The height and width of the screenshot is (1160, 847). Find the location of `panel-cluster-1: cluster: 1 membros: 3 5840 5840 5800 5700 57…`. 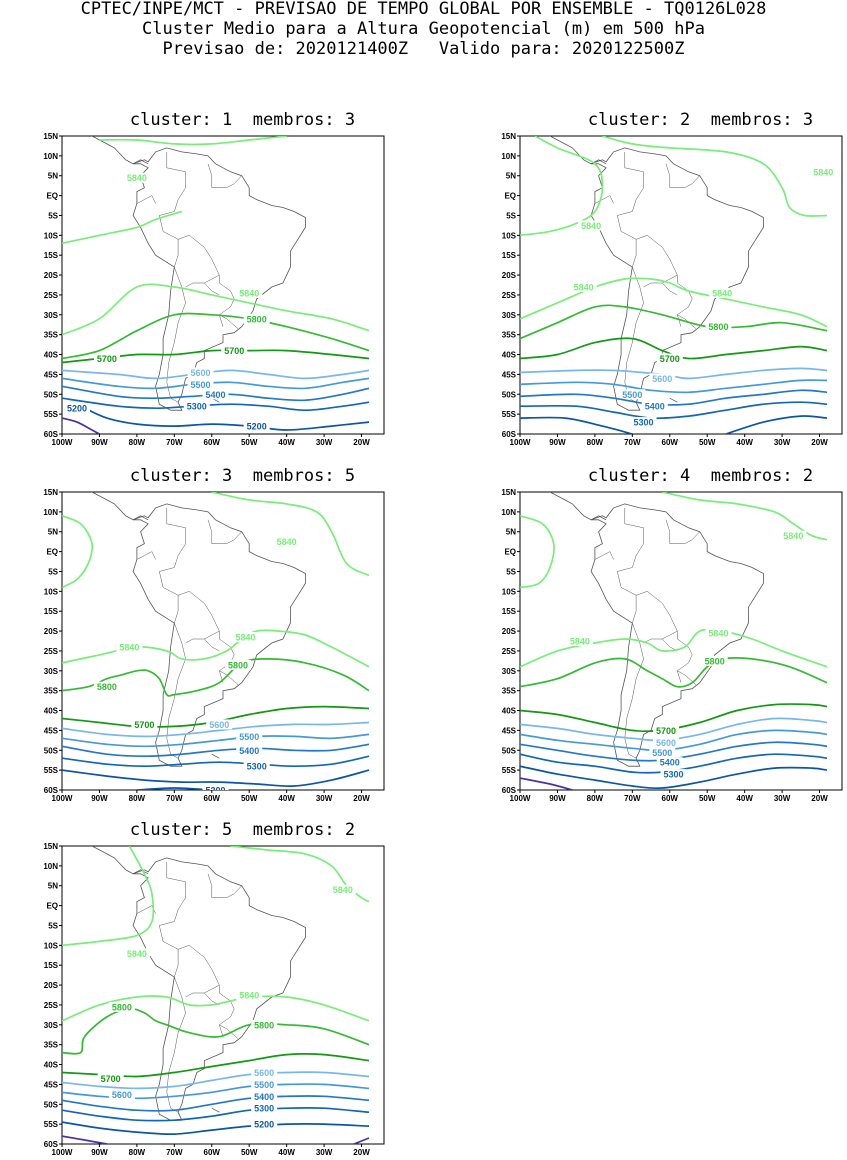

panel-cluster-1: cluster: 1 membros: 3 5840 5840 5800 5700 57… is located at coordinates (202, 280).